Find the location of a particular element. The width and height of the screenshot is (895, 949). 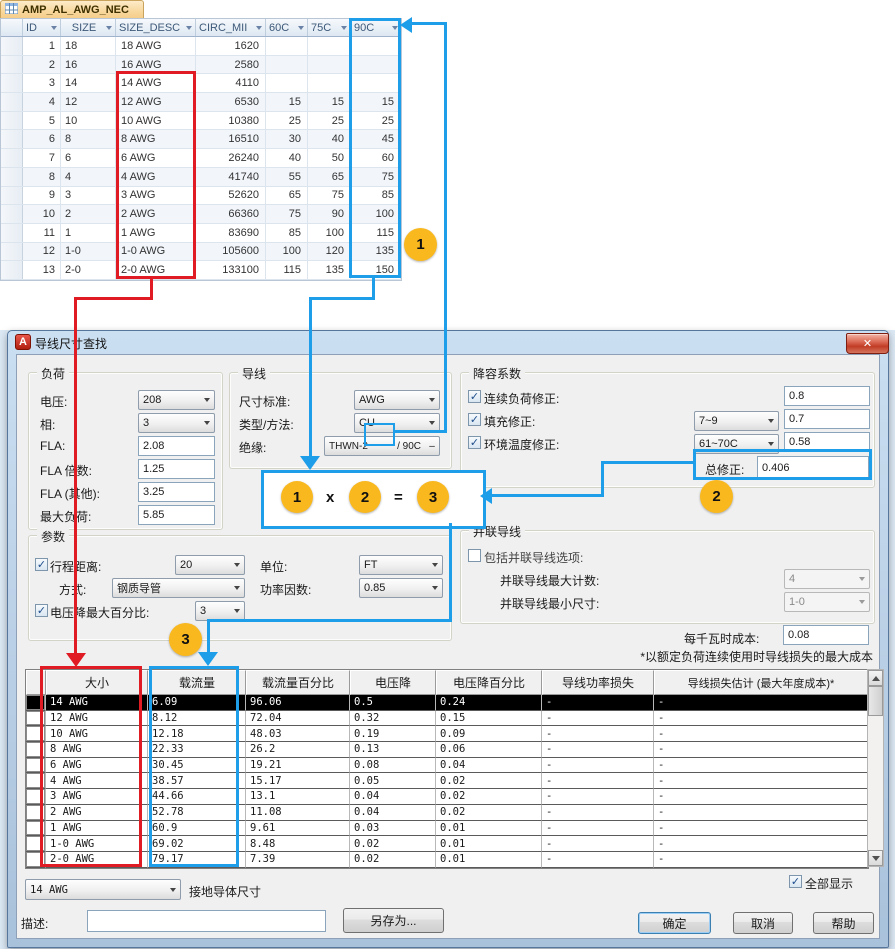

result-row: 4 AWG 38.57 15.17 0.05 0.02- - is located at coordinates (447, 781).